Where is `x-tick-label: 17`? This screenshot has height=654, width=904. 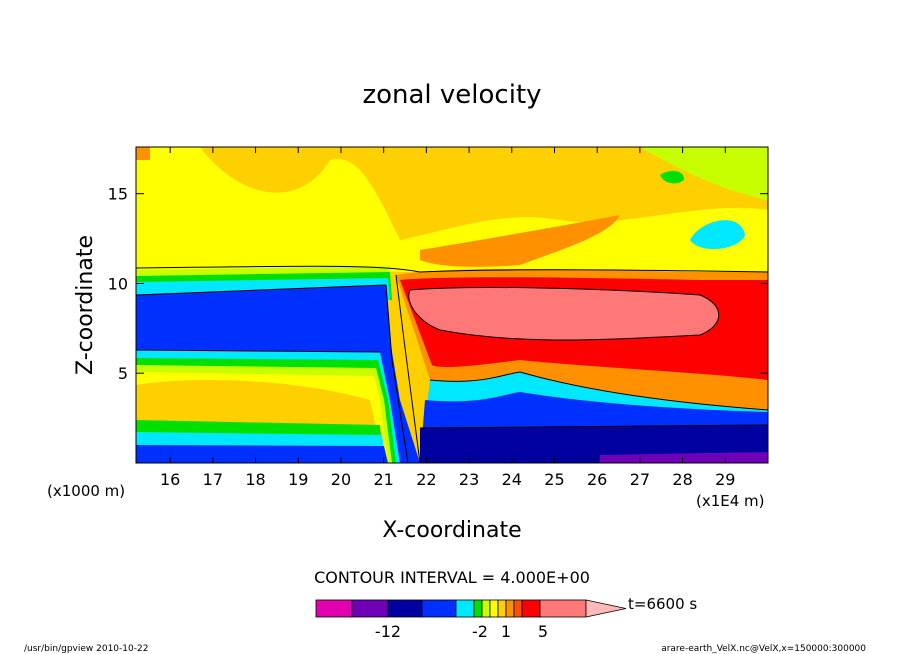 x-tick-label: 17 is located at coordinates (213, 479).